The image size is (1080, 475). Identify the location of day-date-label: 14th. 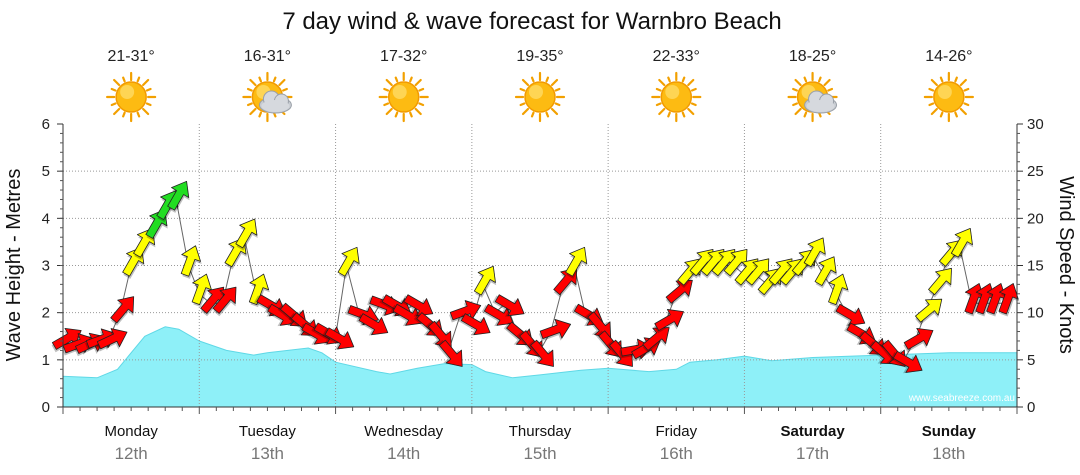
(403, 453).